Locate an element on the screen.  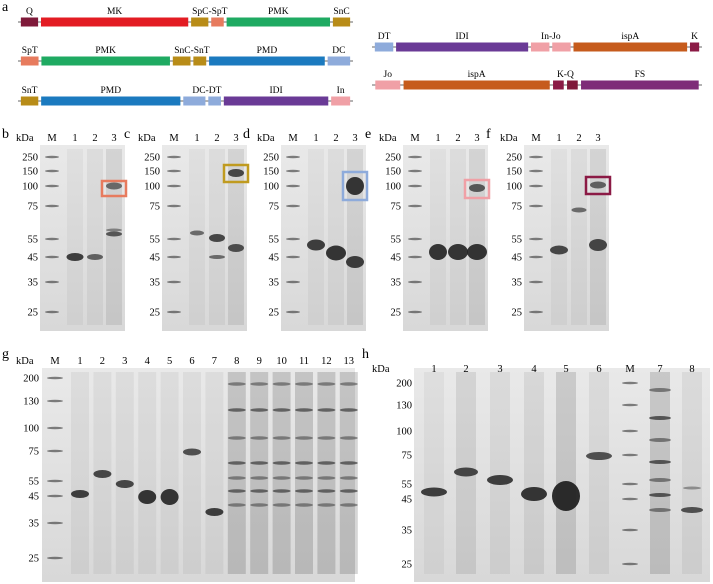
segment-label: Jo is located at coordinates (388, 75).